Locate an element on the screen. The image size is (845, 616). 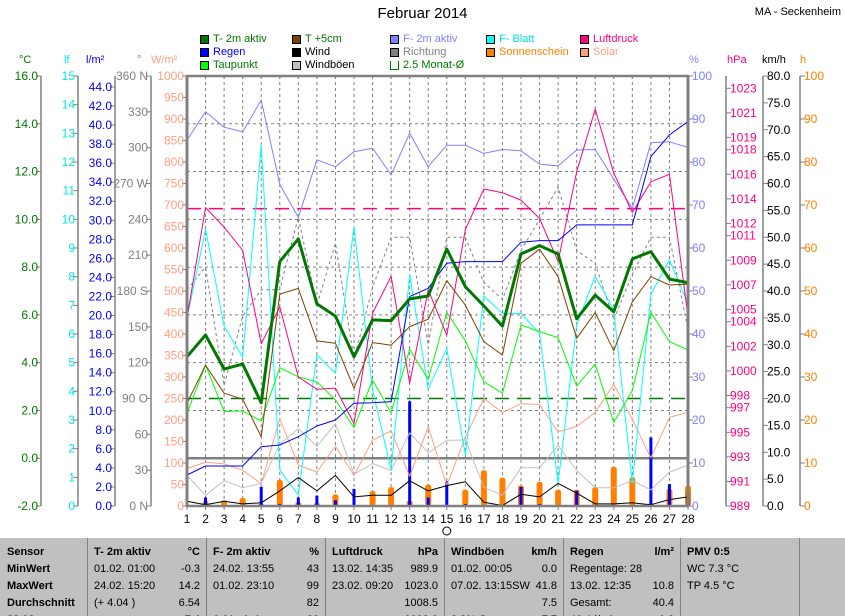
x-tick-label: 20 is located at coordinates (540, 519).